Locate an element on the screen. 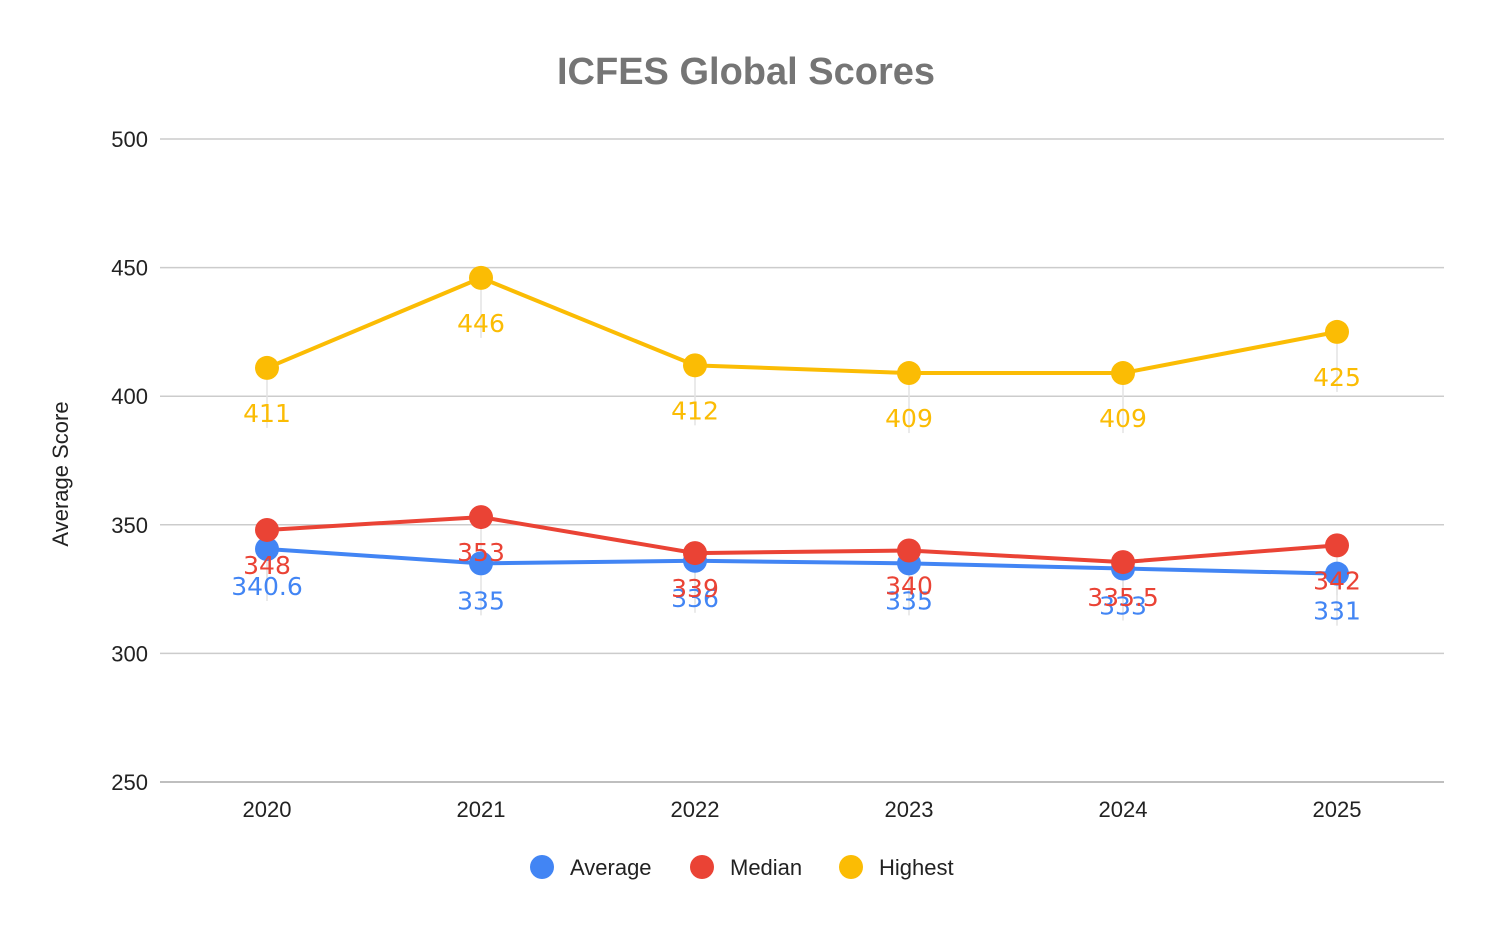 This screenshot has width=1492, height=928. data-label-average: 333 is located at coordinates (1123, 606).